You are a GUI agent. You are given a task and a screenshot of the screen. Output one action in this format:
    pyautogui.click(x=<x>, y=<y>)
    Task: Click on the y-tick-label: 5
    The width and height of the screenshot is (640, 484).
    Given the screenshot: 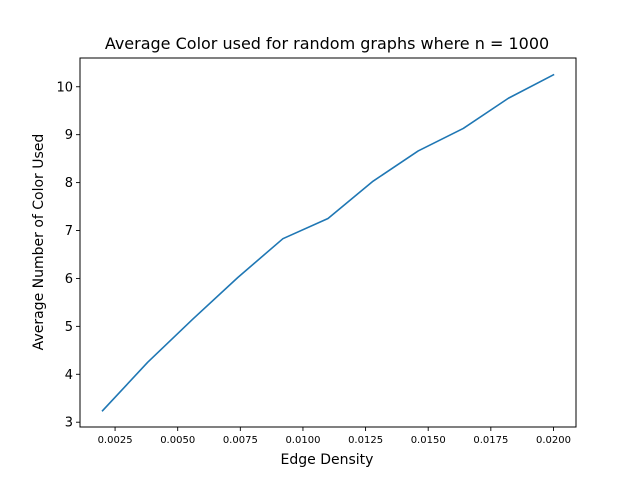 What is the action you would take?
    pyautogui.click(x=69, y=327)
    